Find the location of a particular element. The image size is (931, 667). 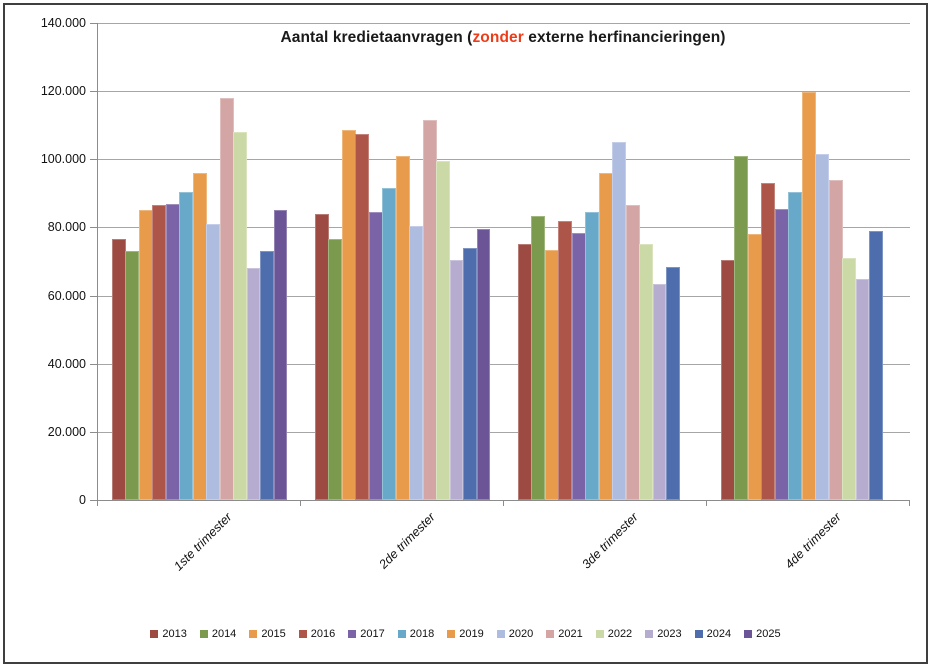

bar-2017-4de-trimester is located at coordinates (781, 354).